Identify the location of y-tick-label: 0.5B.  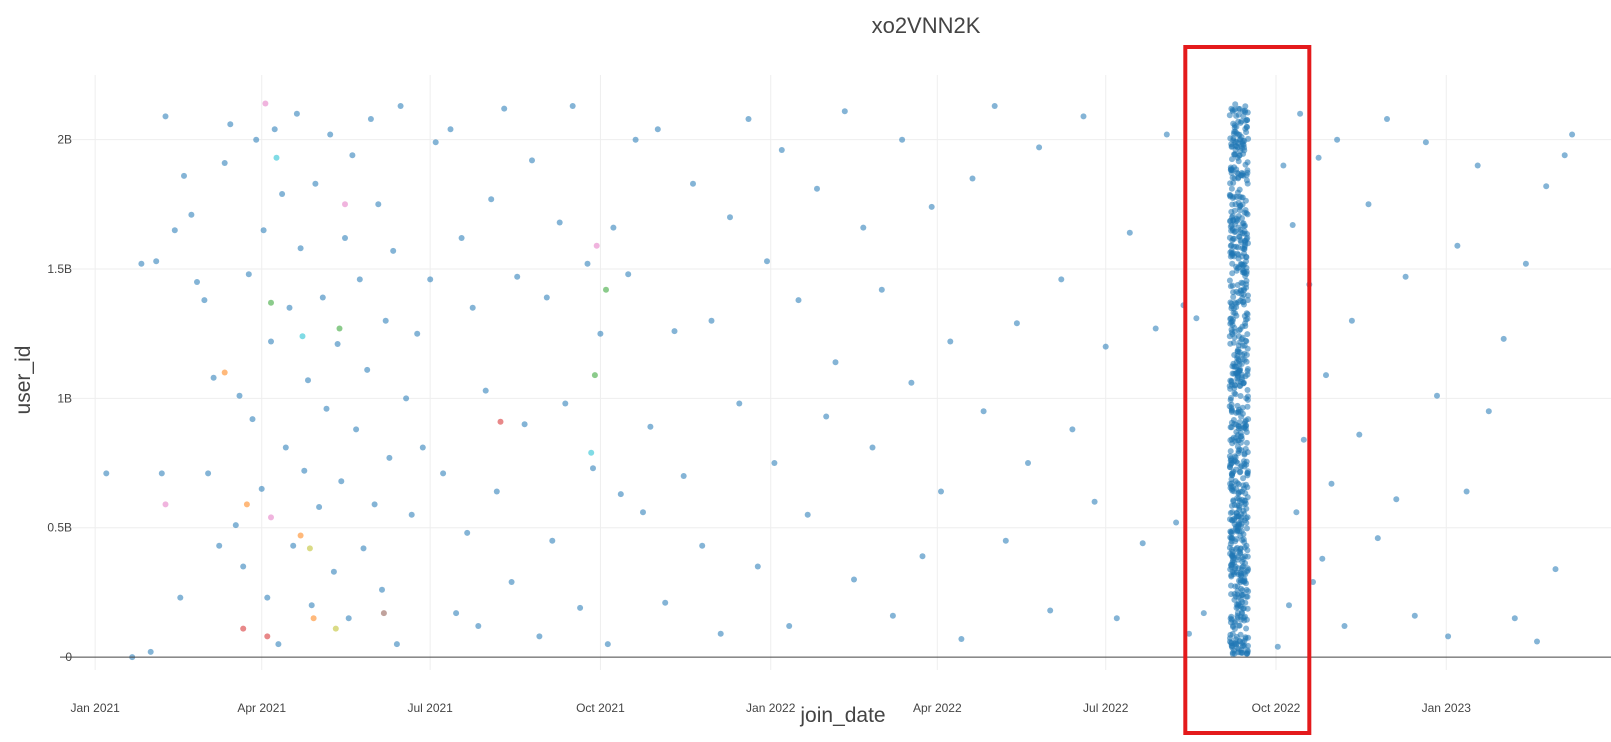
(59, 528).